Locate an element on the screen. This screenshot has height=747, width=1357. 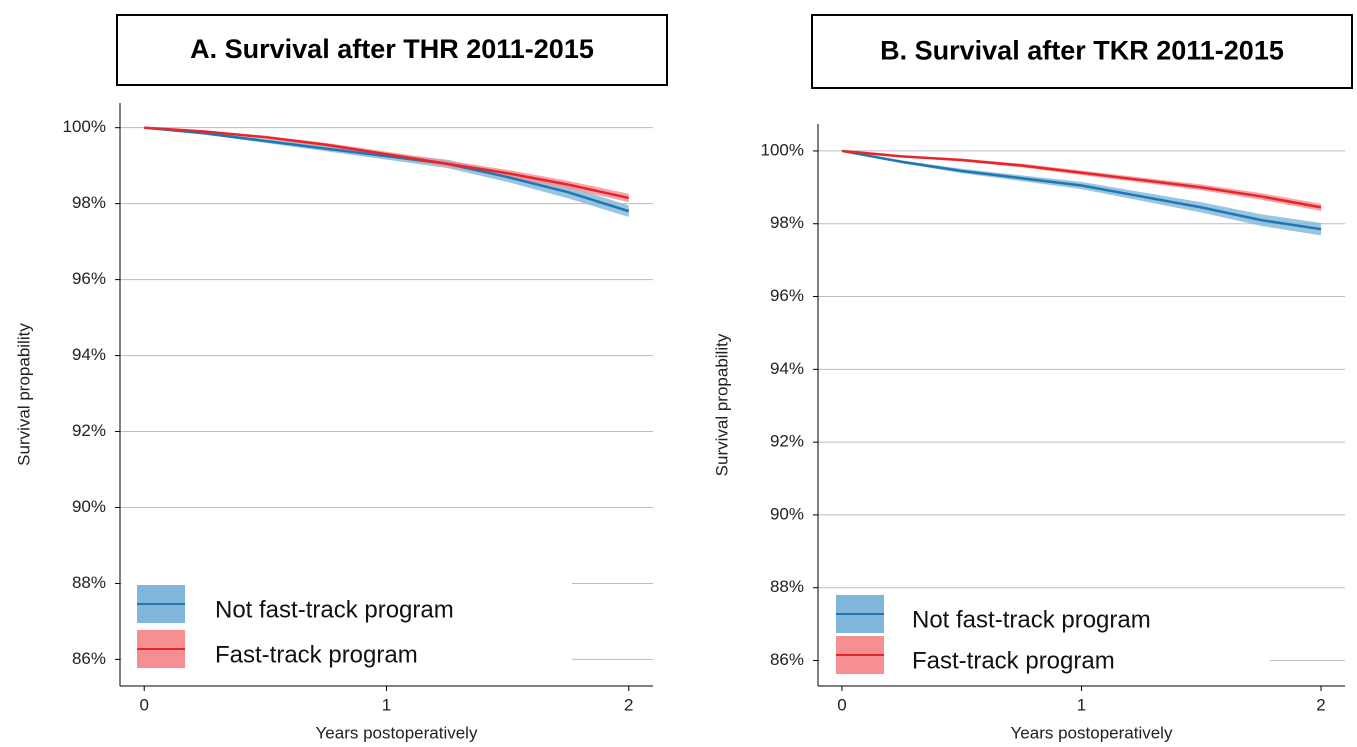
chart-title: A. Survival after THR 2011-2015 is located at coordinates (392, 49).